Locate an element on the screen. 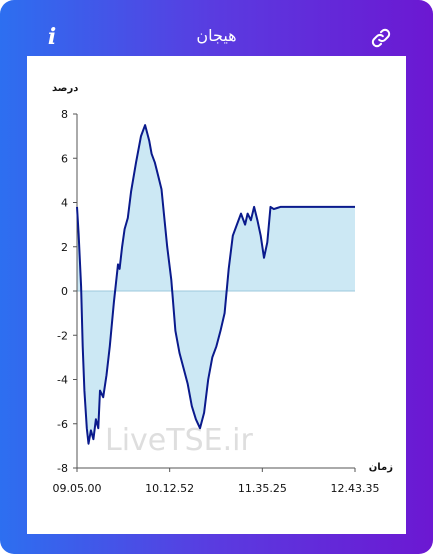 The width and height of the screenshot is (433, 554). y-tick-label: 4 is located at coordinates (64, 203).